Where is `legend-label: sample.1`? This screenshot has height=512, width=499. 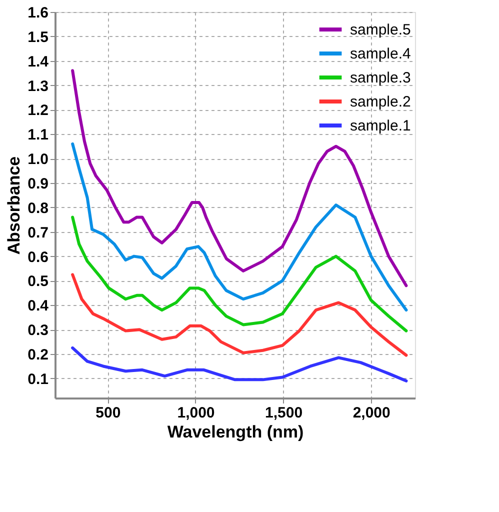
legend-label: sample.1 is located at coordinates (380, 126).